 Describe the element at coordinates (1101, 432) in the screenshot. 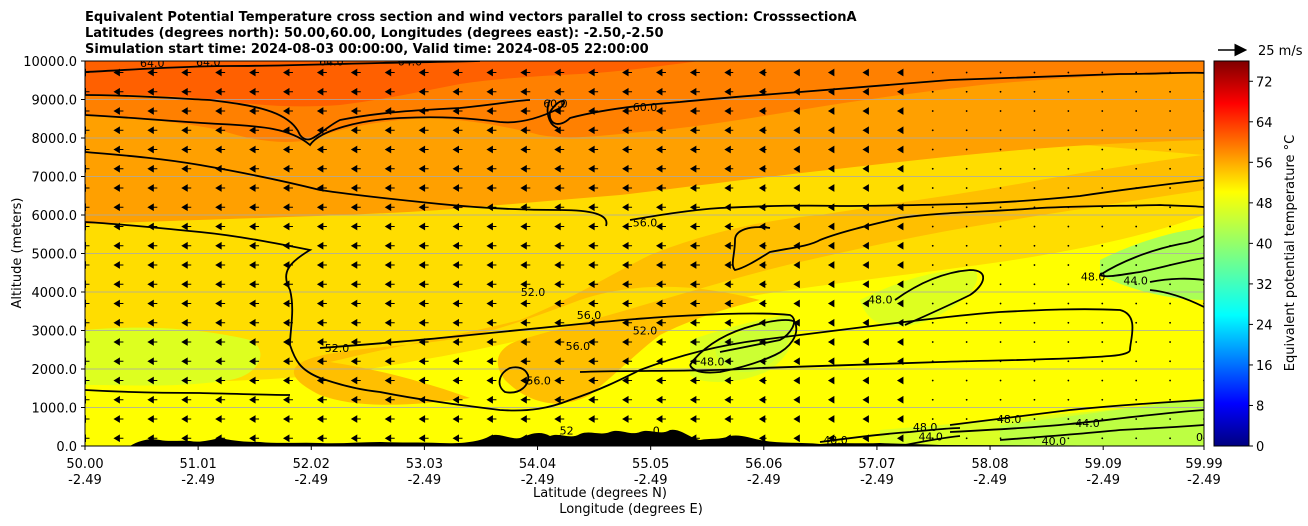

I see `contour-40-bottom` at that location.